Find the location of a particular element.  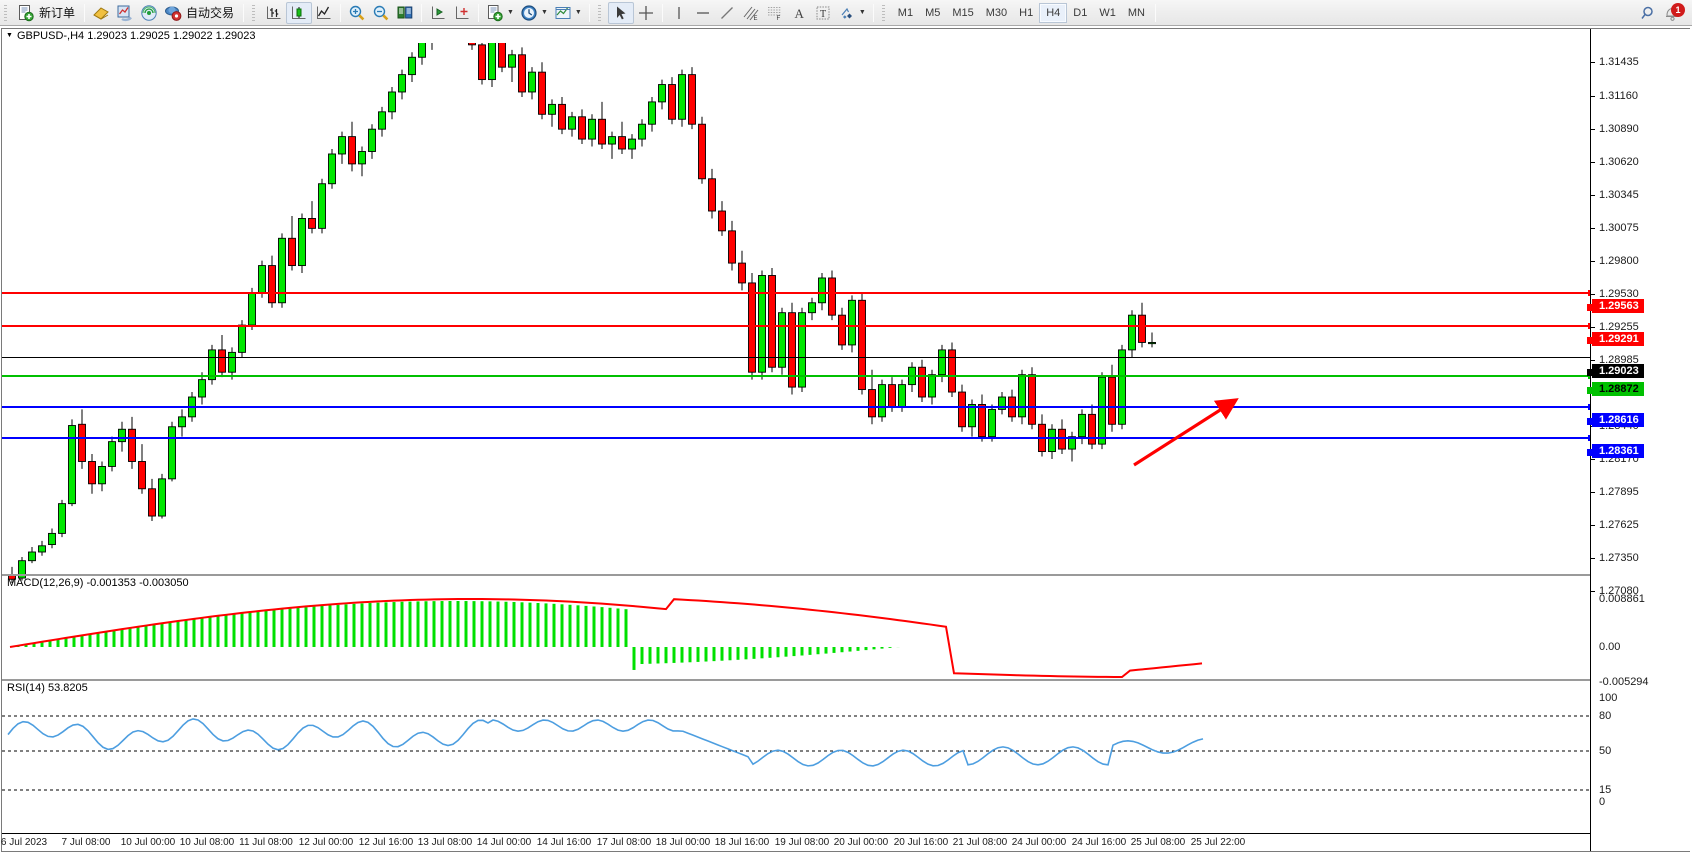

indicators-icon is located at coordinates (125, 13).